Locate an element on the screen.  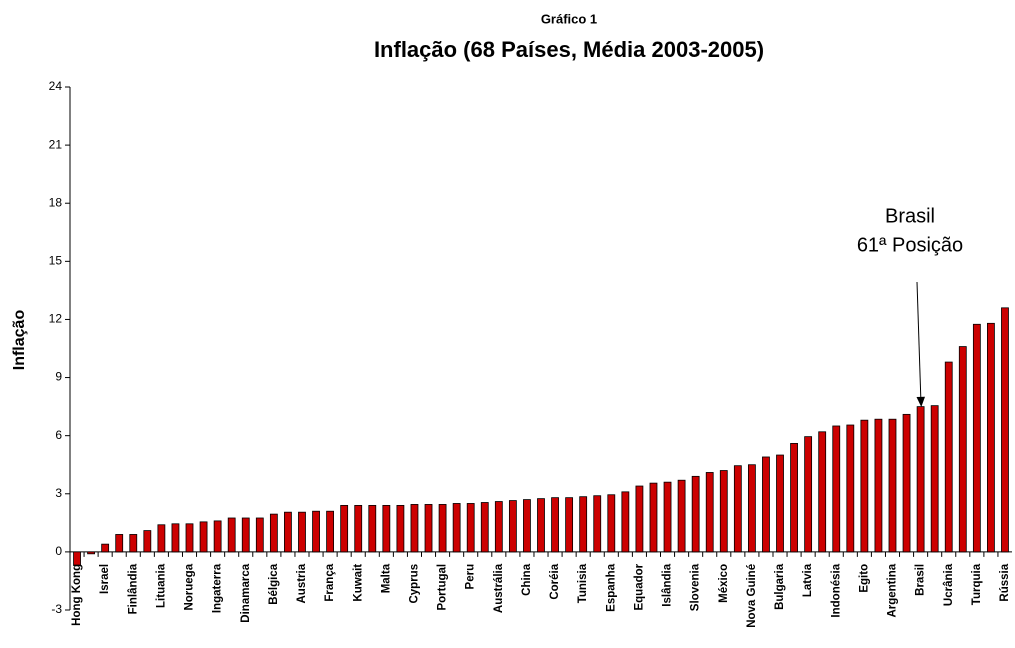
chart-subtitle: Gráfico 1 is located at coordinates (569, 18).